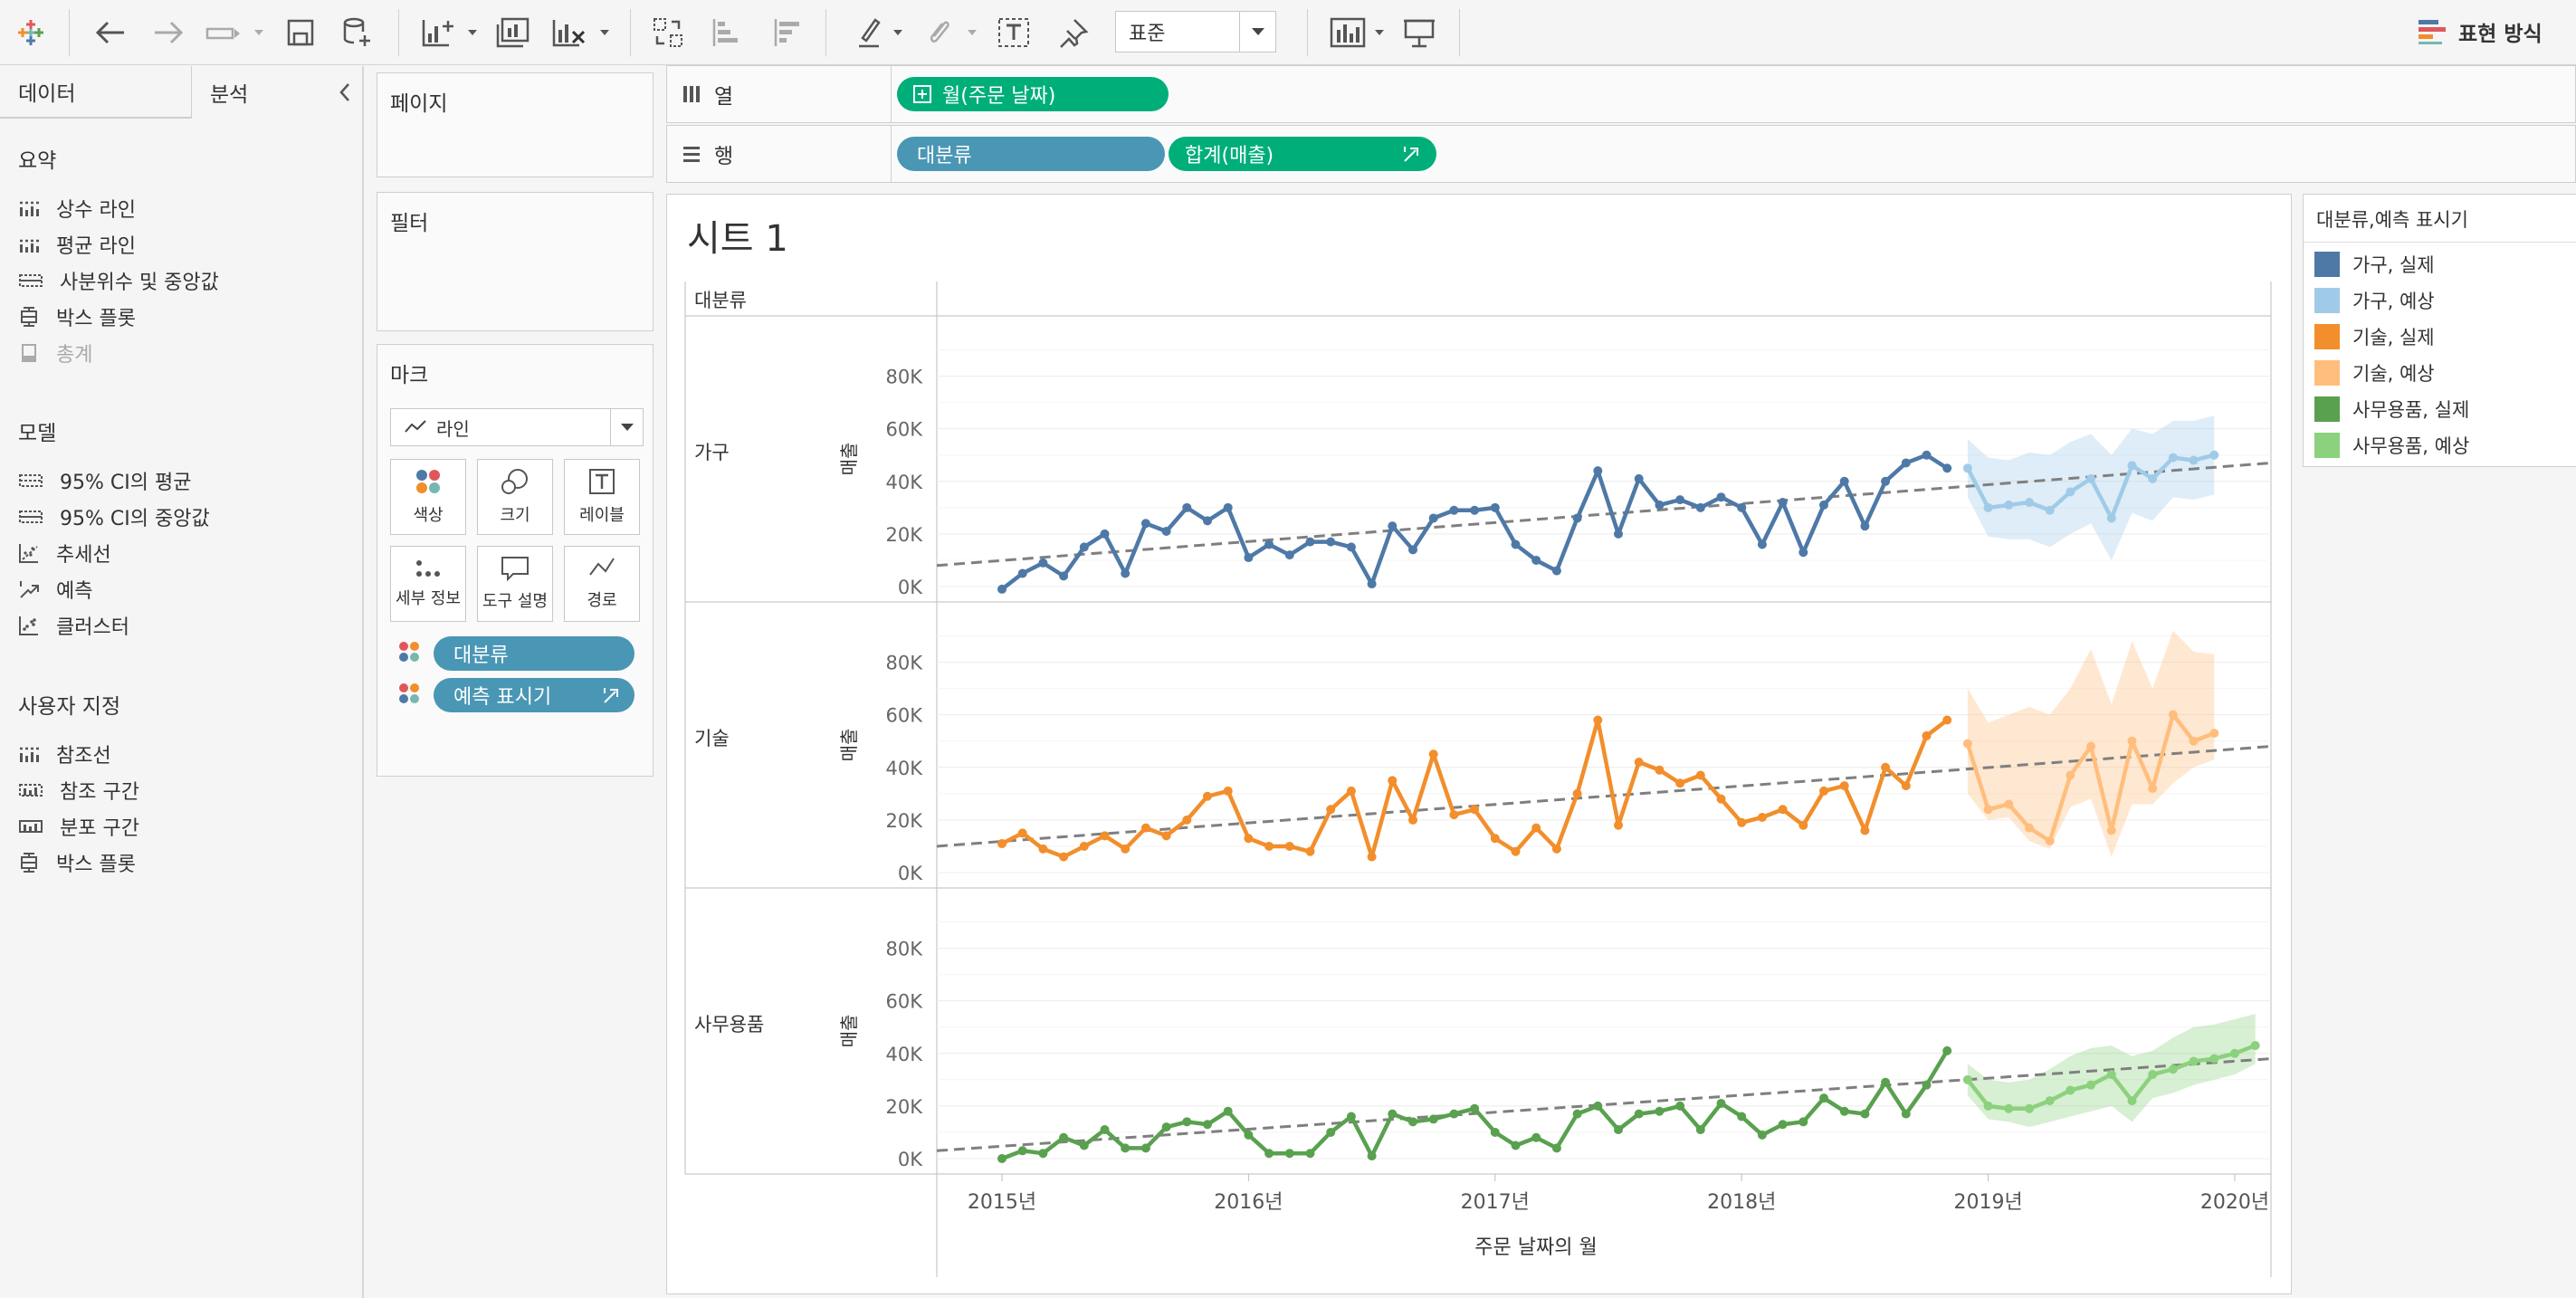 This screenshot has height=1298, width=2576. What do you see at coordinates (428, 584) in the screenshot?
I see `marks-detail-button: 세부 정보` at bounding box center [428, 584].